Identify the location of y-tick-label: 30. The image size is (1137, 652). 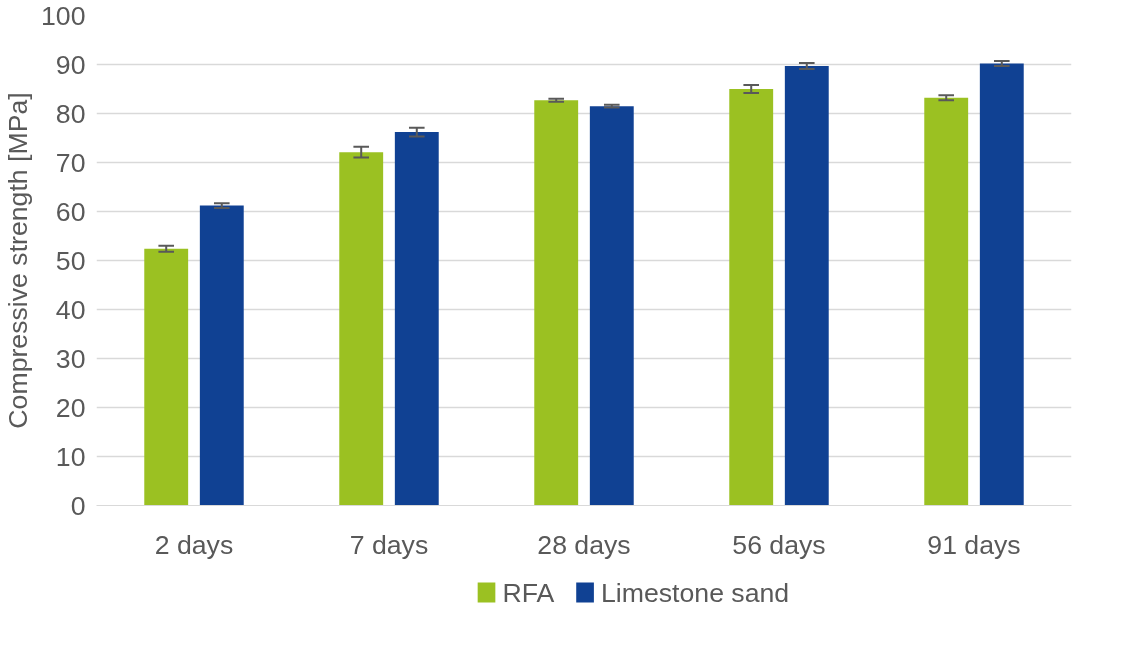
(70, 358).